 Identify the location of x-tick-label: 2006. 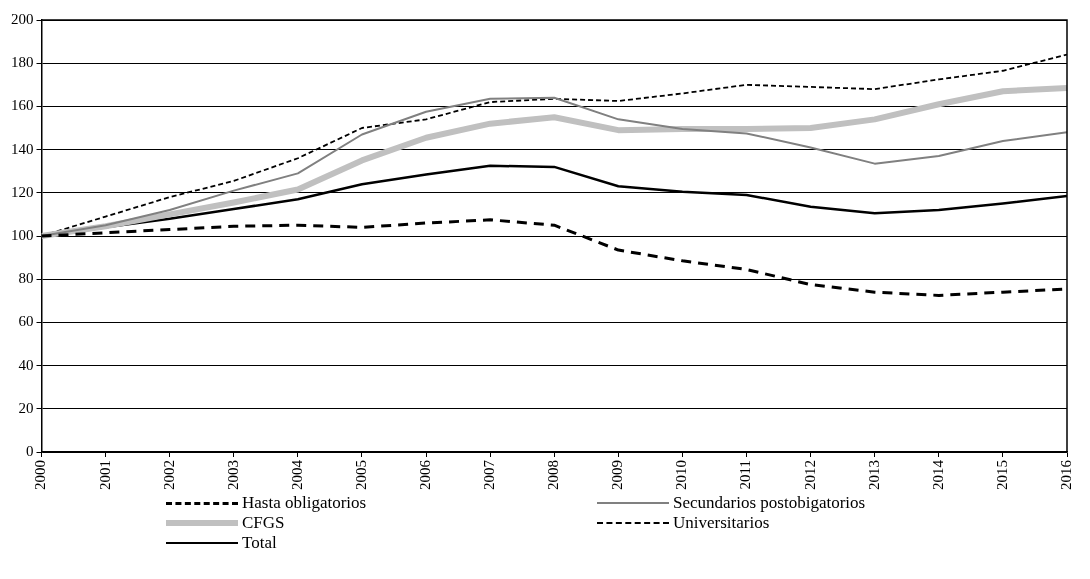
(425, 474).